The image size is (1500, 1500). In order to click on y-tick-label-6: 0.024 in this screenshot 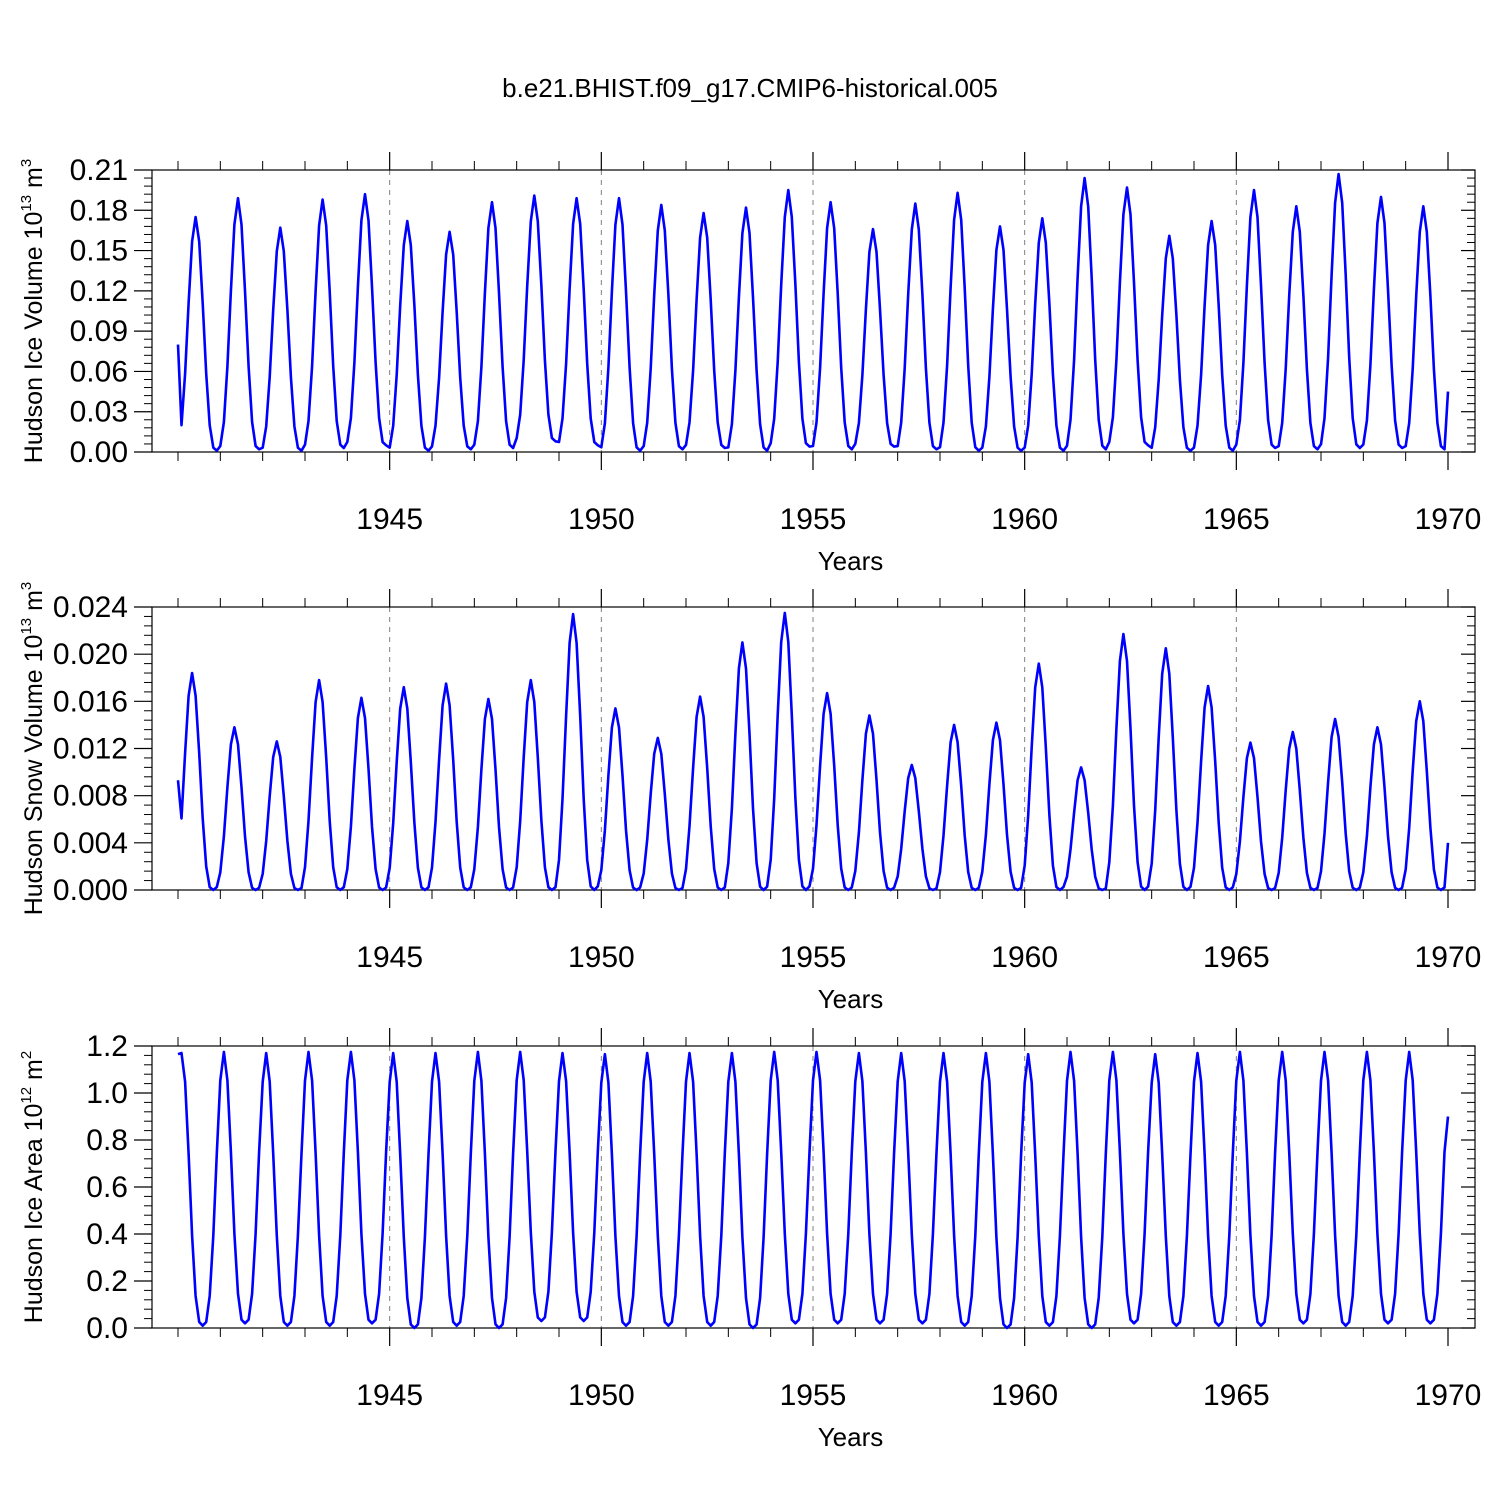, I will do `click(90, 607)`.